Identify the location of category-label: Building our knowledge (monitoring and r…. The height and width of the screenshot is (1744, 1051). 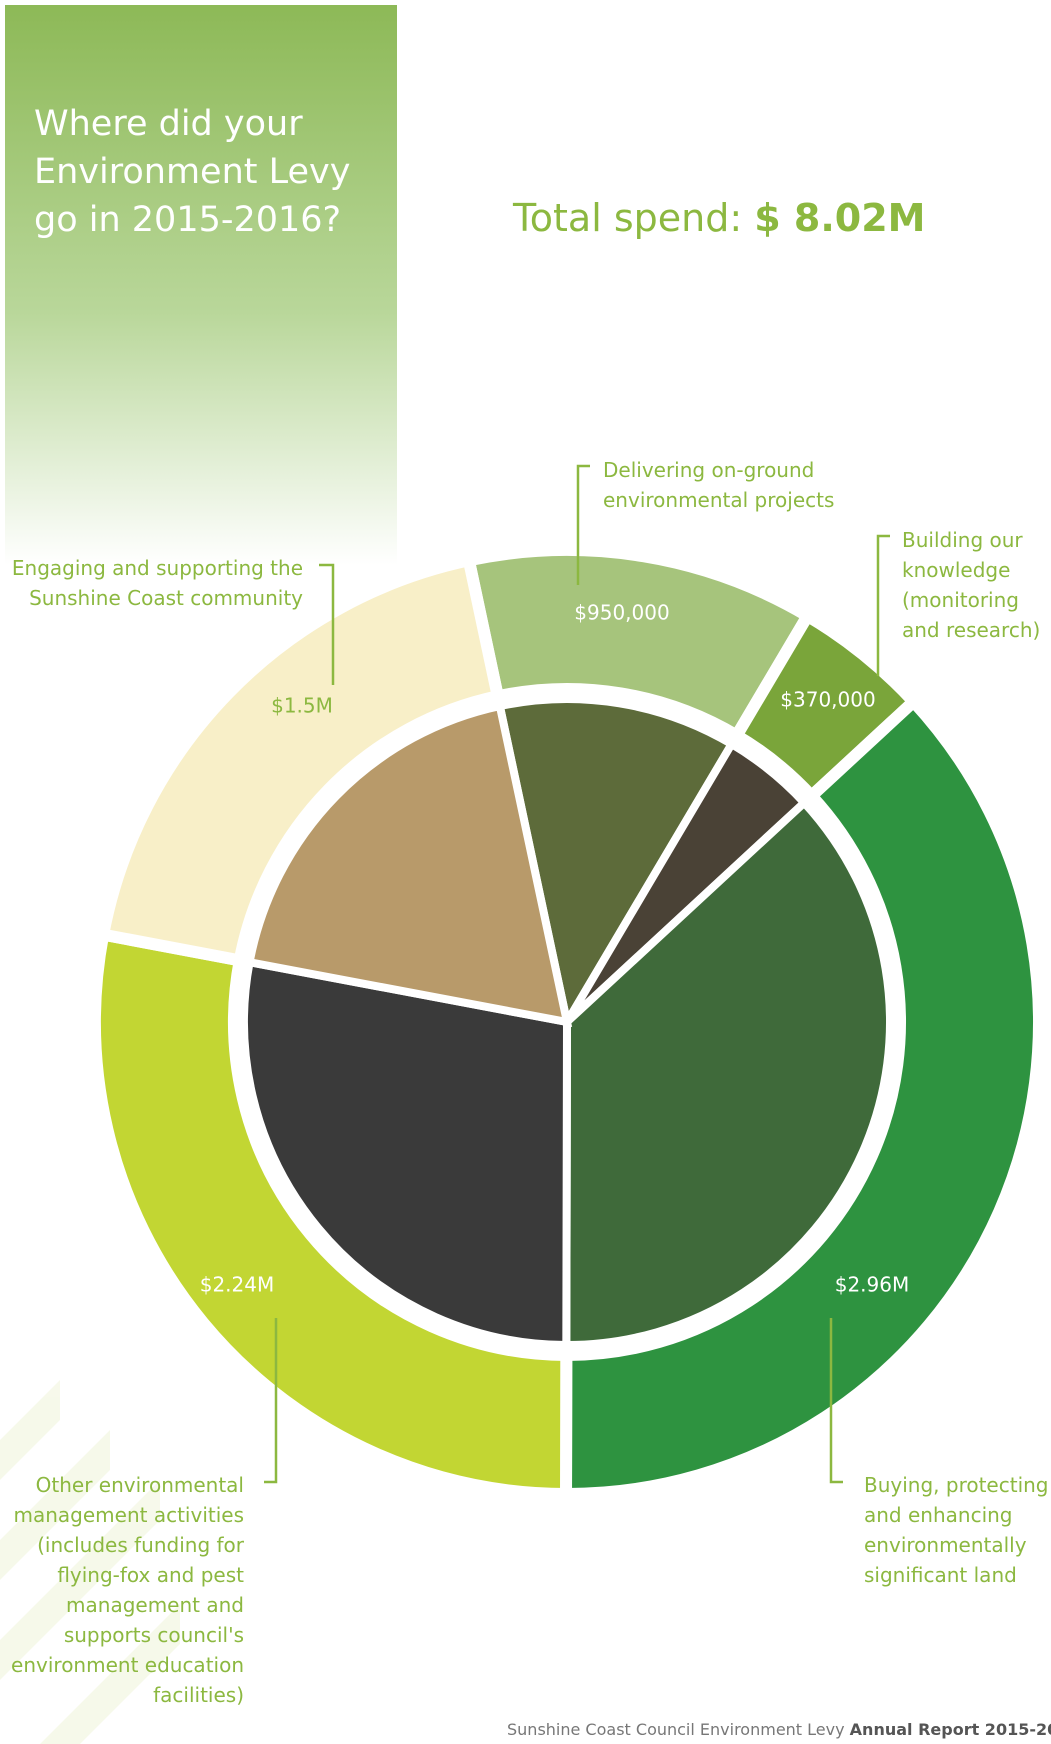
(971, 585).